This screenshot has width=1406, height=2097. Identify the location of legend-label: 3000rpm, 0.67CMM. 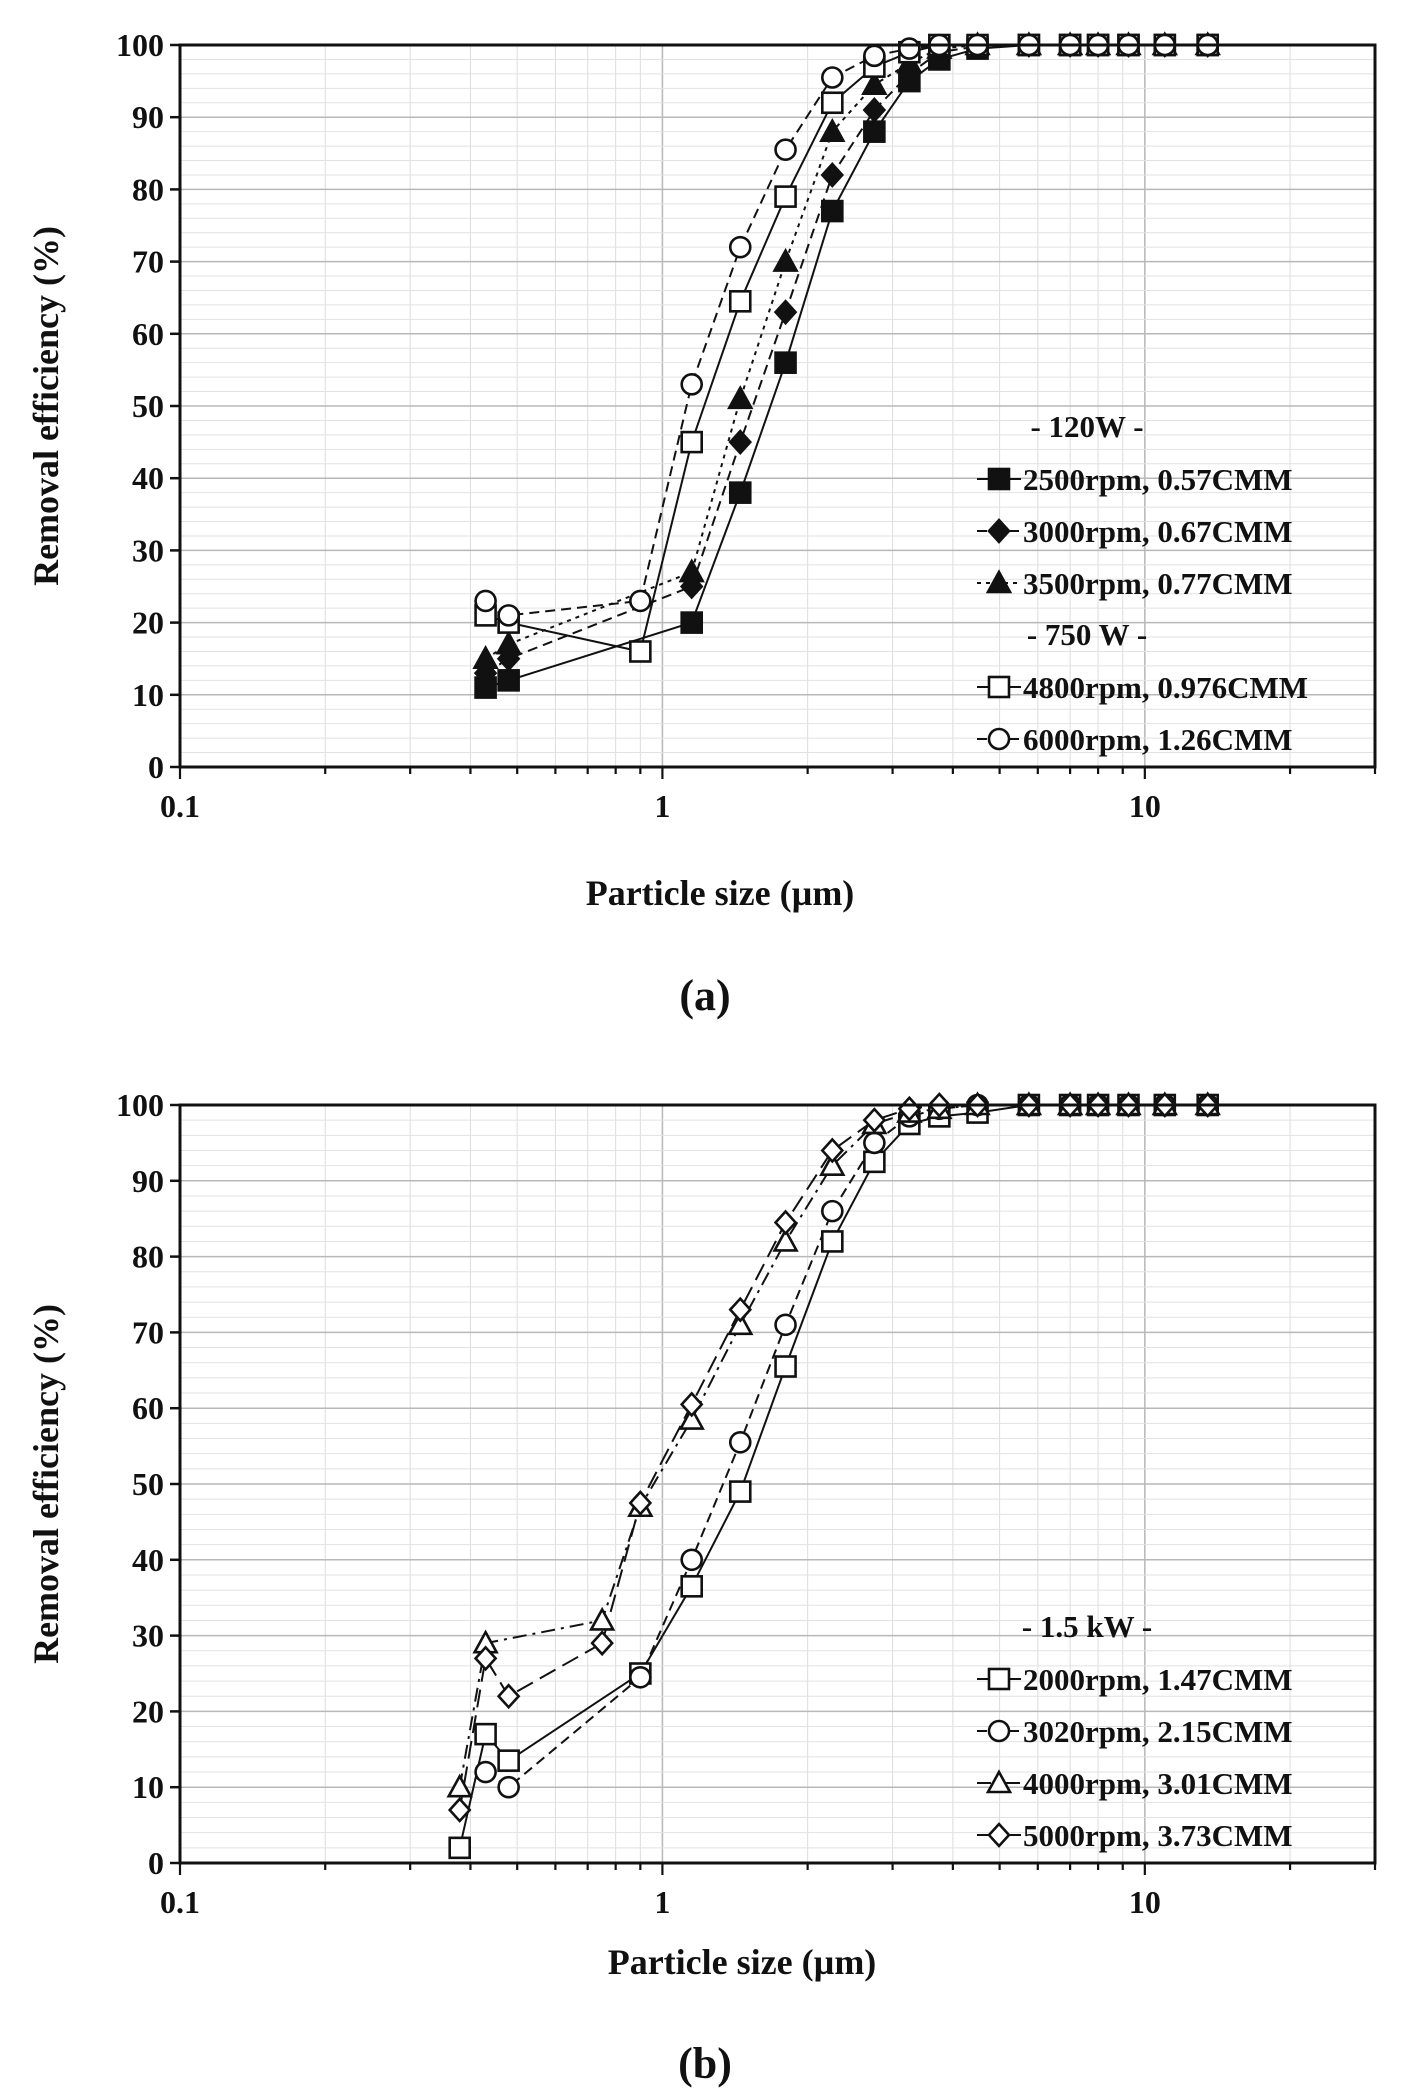
(1157, 531).